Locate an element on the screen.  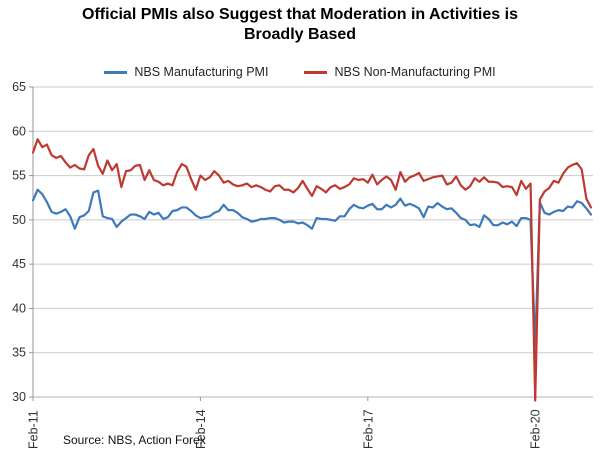
non-manufacturing-line-swatch is located at coordinates (316, 72).